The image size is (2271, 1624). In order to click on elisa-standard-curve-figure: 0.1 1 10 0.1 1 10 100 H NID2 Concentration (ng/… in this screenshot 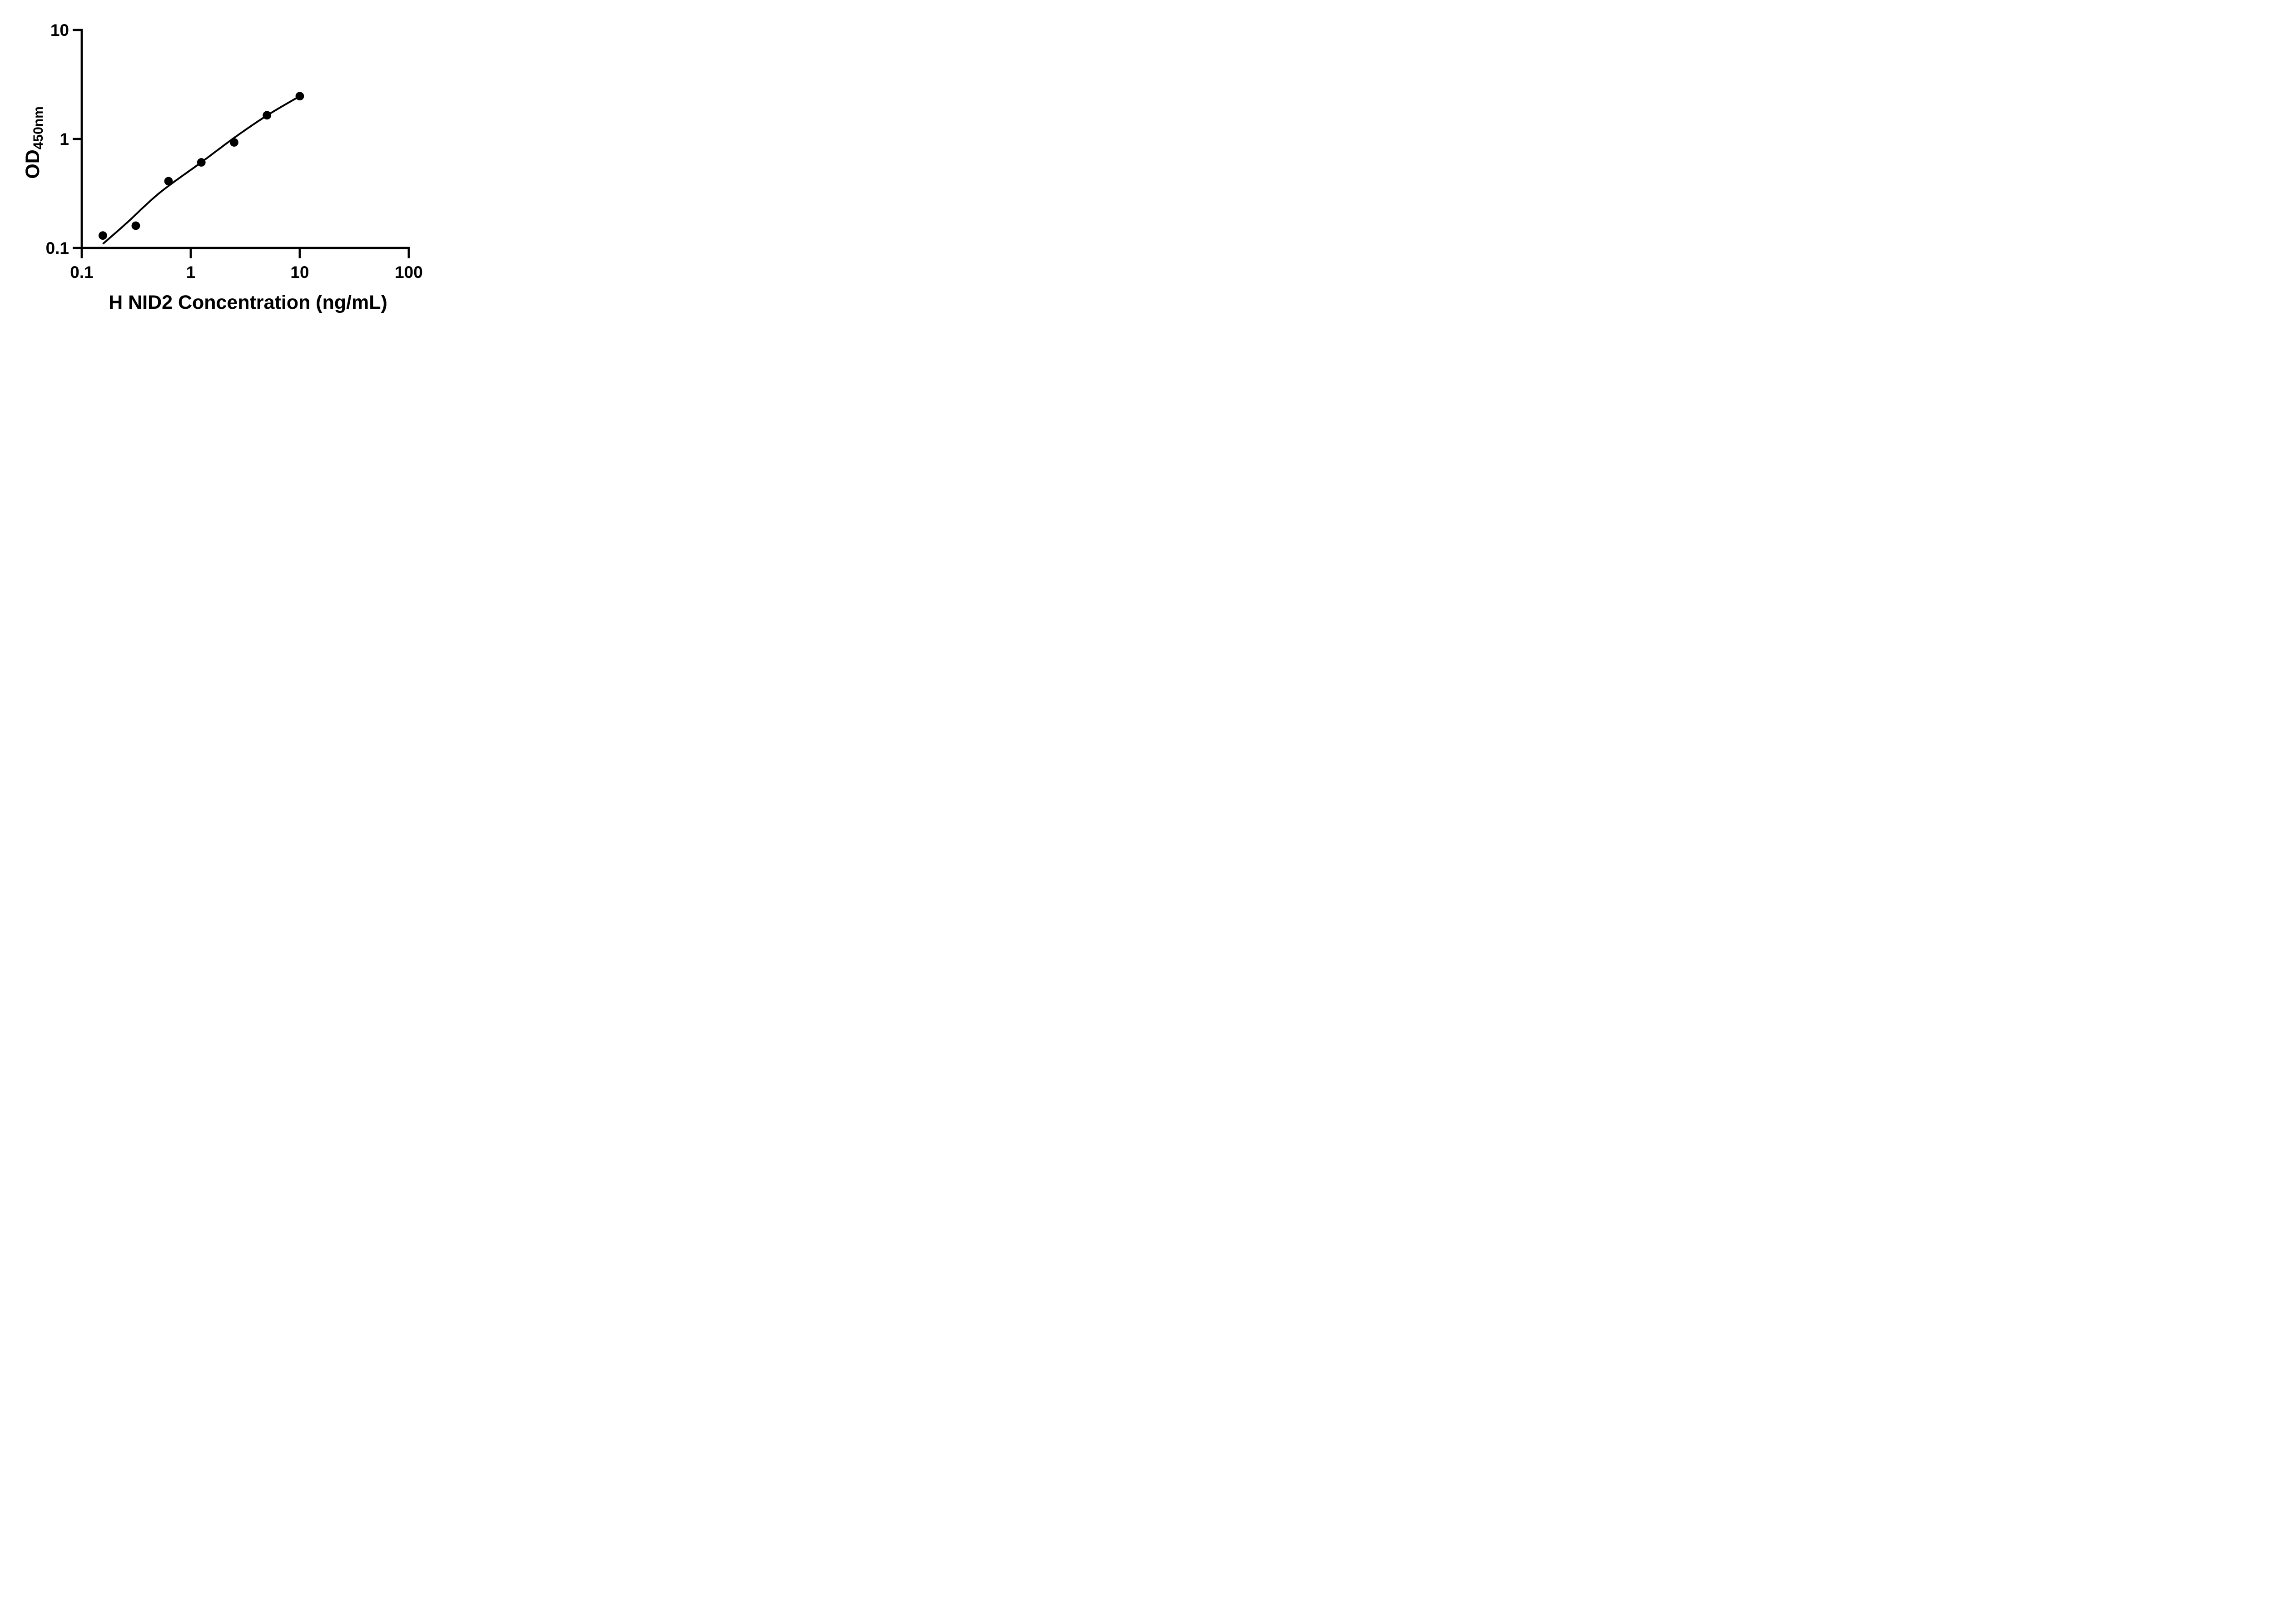, I will do `click(230, 162)`.